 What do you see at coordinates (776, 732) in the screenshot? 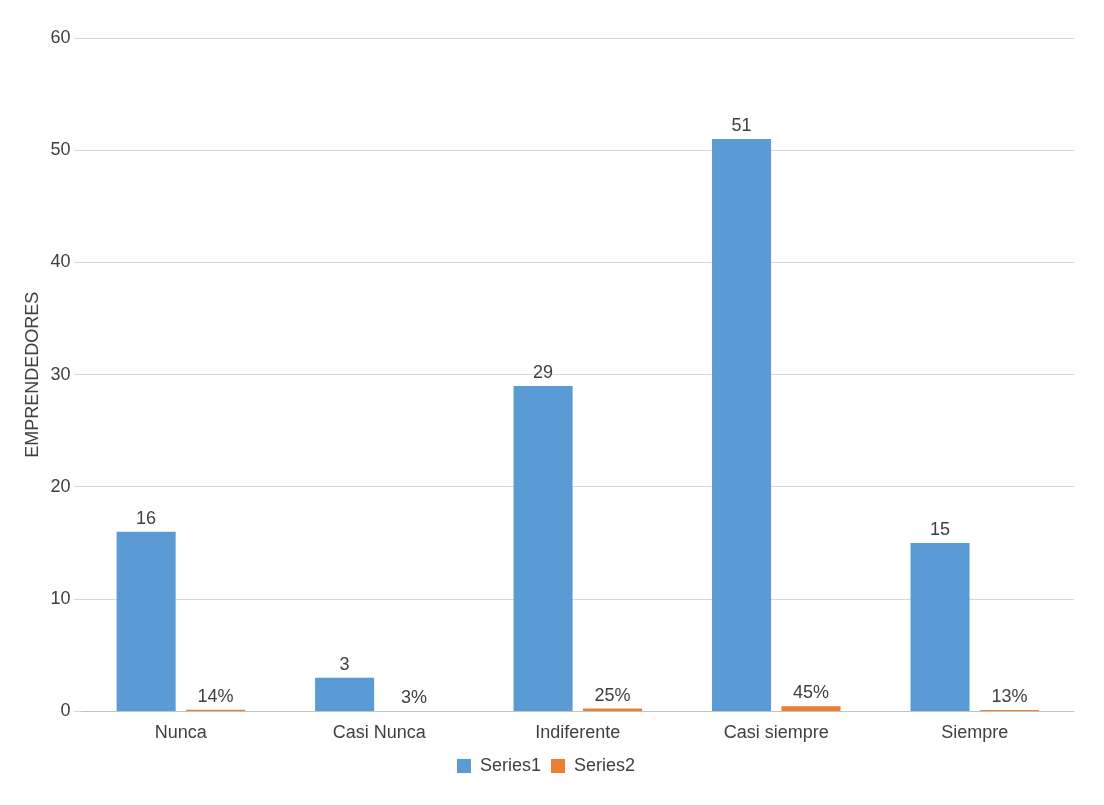
I see `x-tick-label: Casi siempre` at bounding box center [776, 732].